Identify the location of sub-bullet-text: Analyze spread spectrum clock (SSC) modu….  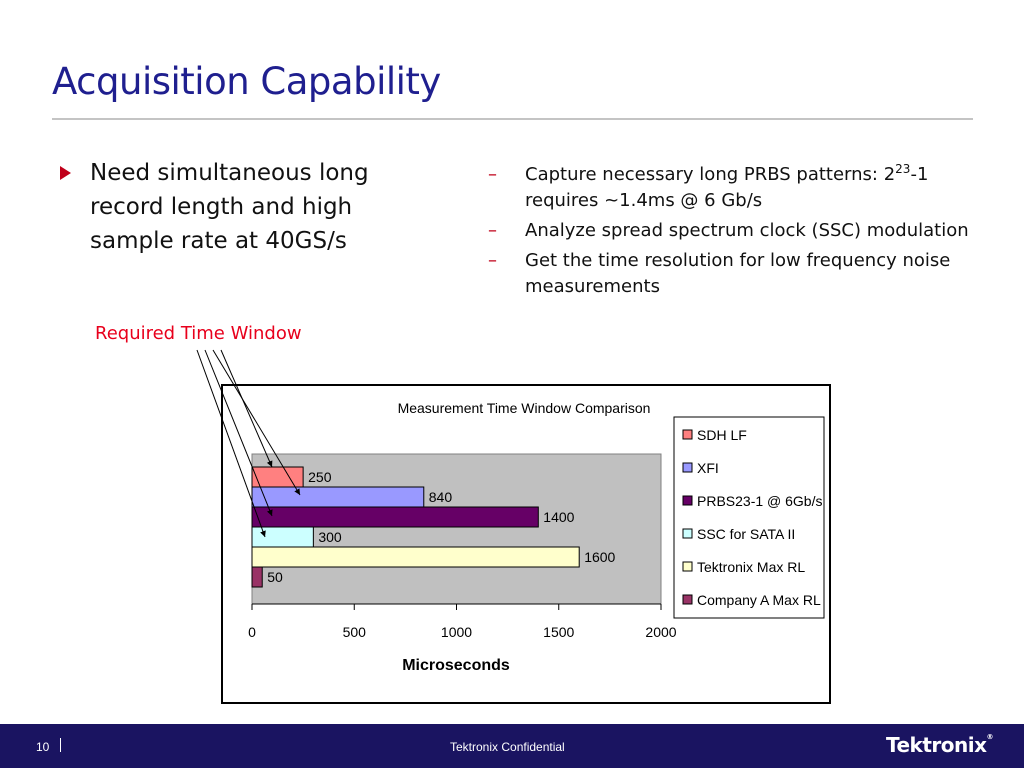
(747, 230).